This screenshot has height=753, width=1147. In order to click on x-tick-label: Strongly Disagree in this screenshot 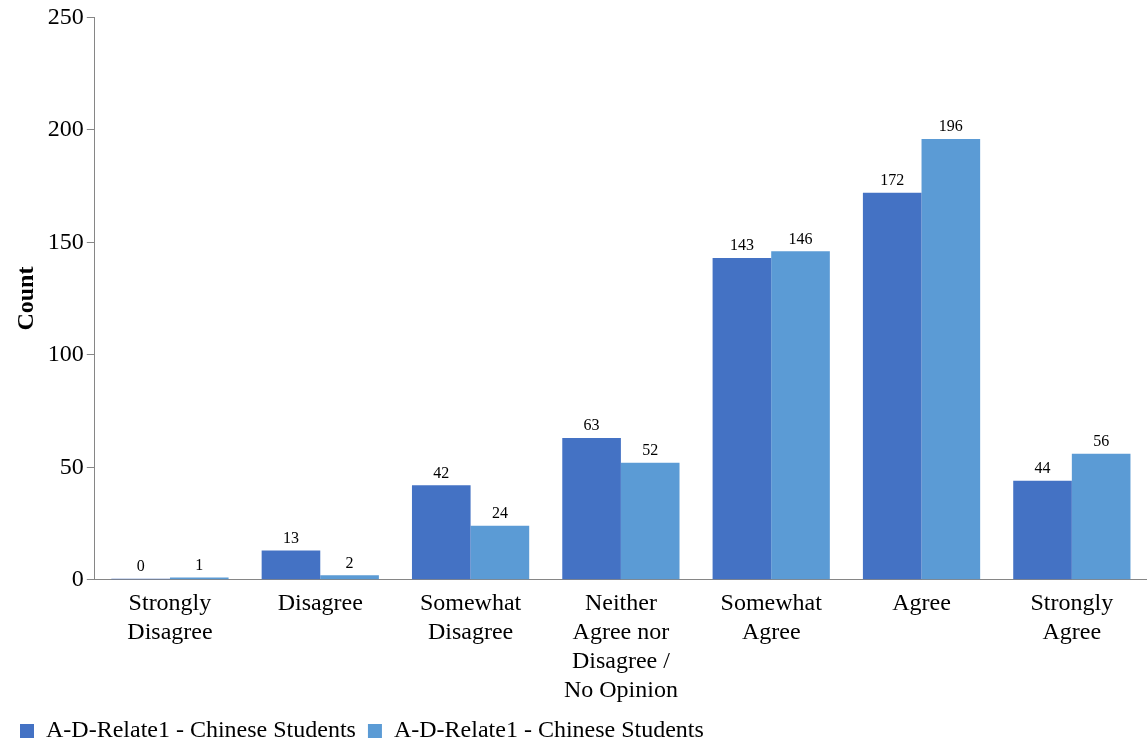, I will do `click(170, 617)`.